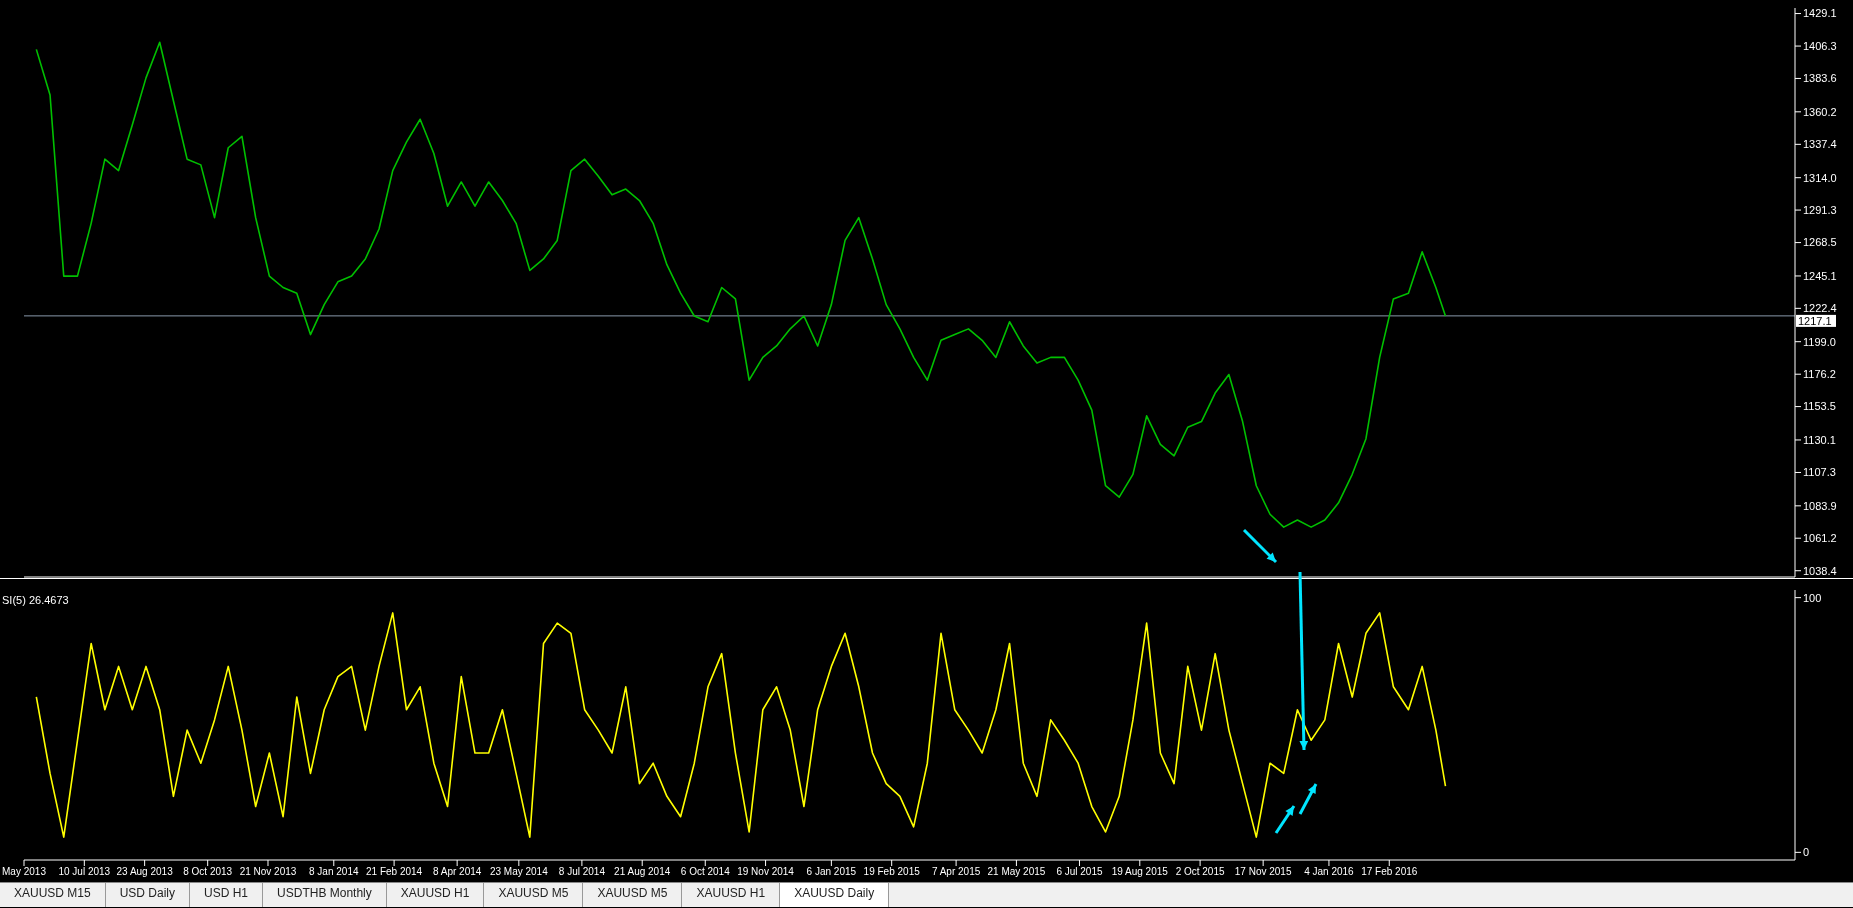  What do you see at coordinates (642, 872) in the screenshot?
I see `x-tick-label: 21 Aug 2014` at bounding box center [642, 872].